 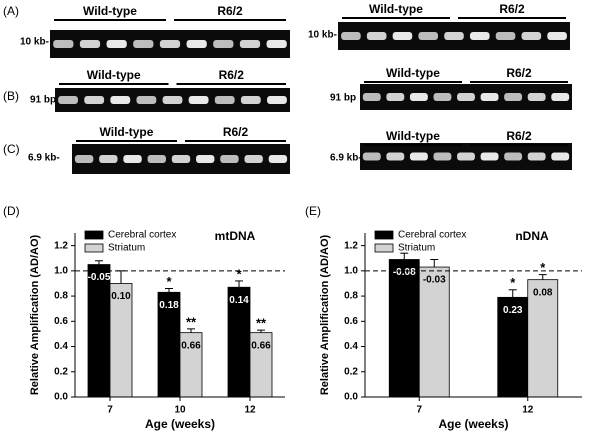 I want to click on legend-label: Cerebral cortex, so click(x=142, y=235).